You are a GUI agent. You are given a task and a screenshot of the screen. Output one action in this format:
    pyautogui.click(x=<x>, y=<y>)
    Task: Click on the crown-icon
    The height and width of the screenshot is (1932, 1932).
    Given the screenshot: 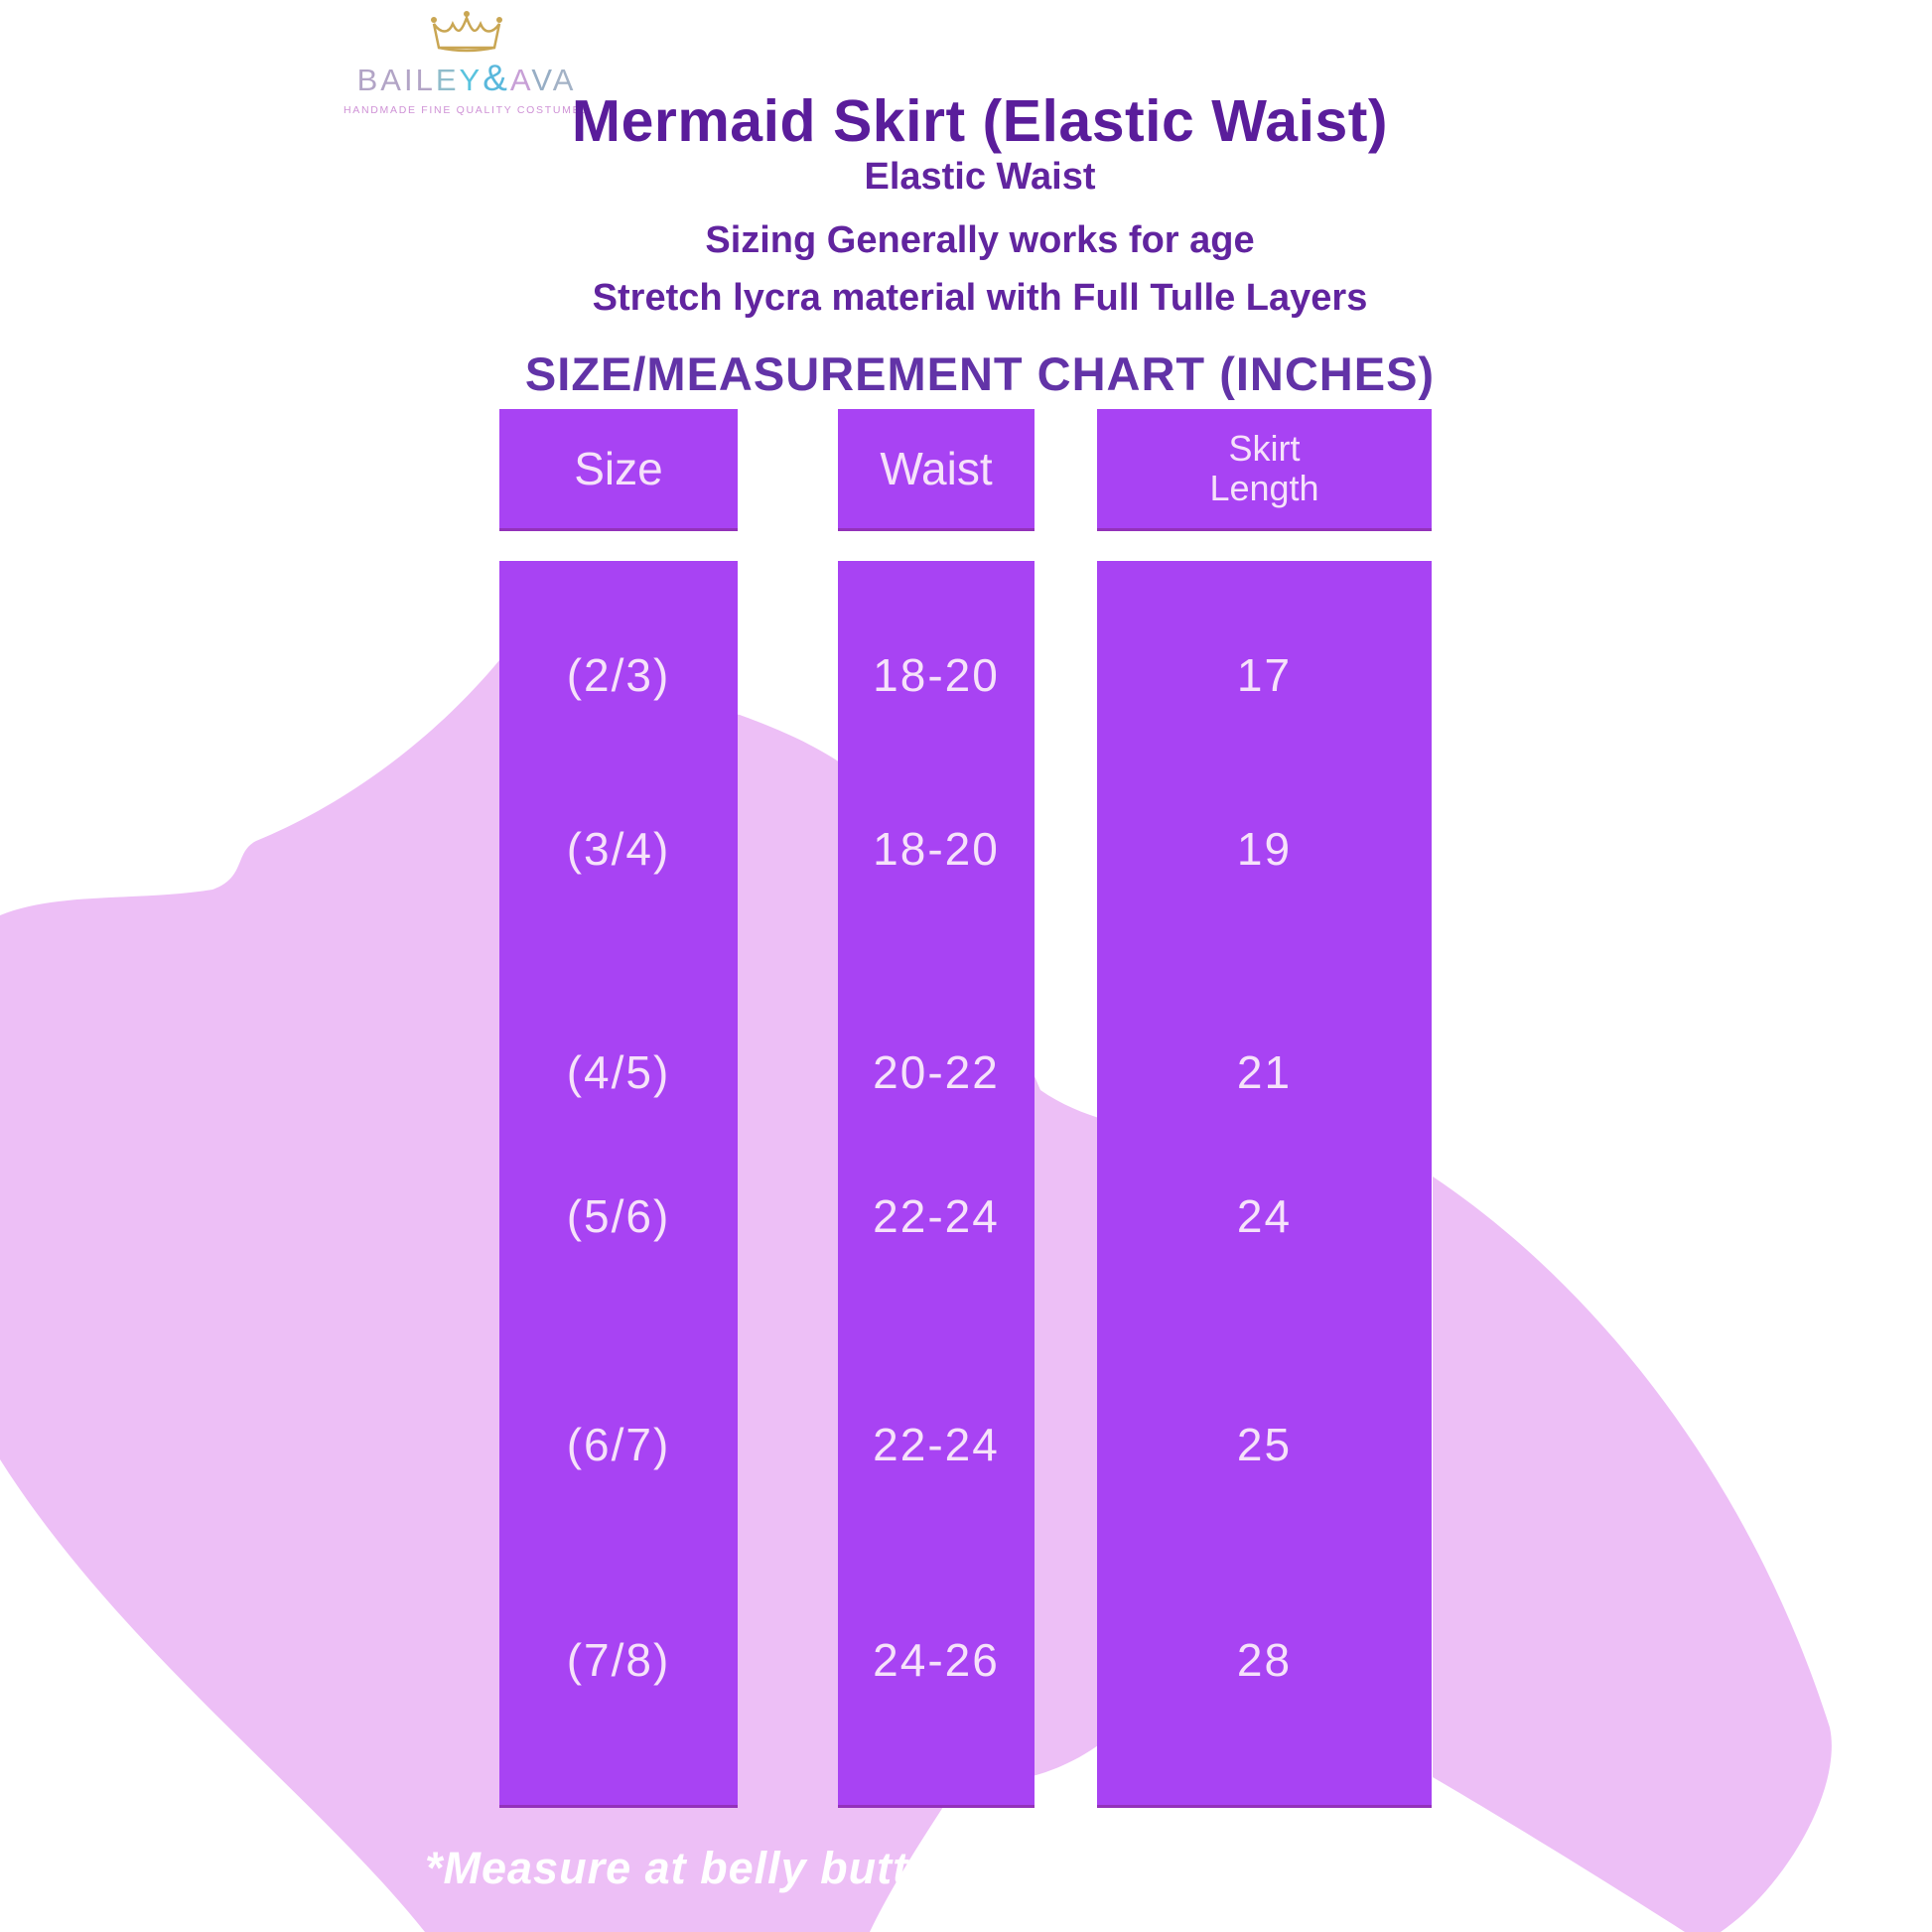 What is the action you would take?
    pyautogui.click(x=466, y=32)
    